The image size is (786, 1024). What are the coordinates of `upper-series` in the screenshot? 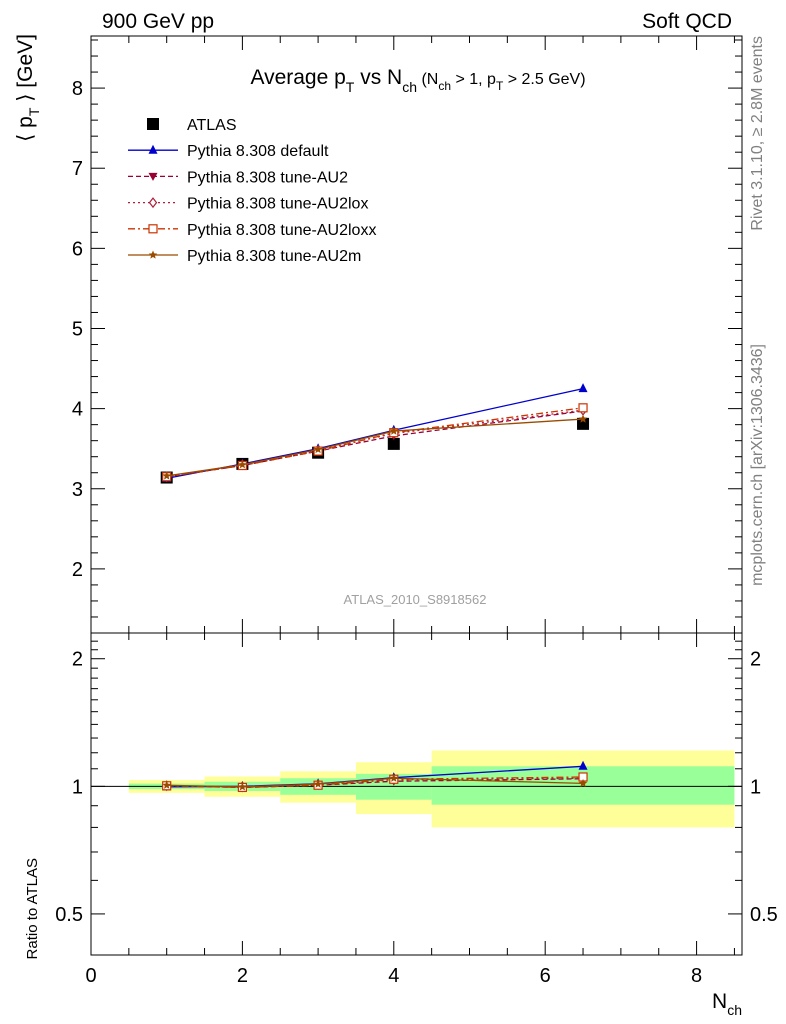 It's located at (375, 433).